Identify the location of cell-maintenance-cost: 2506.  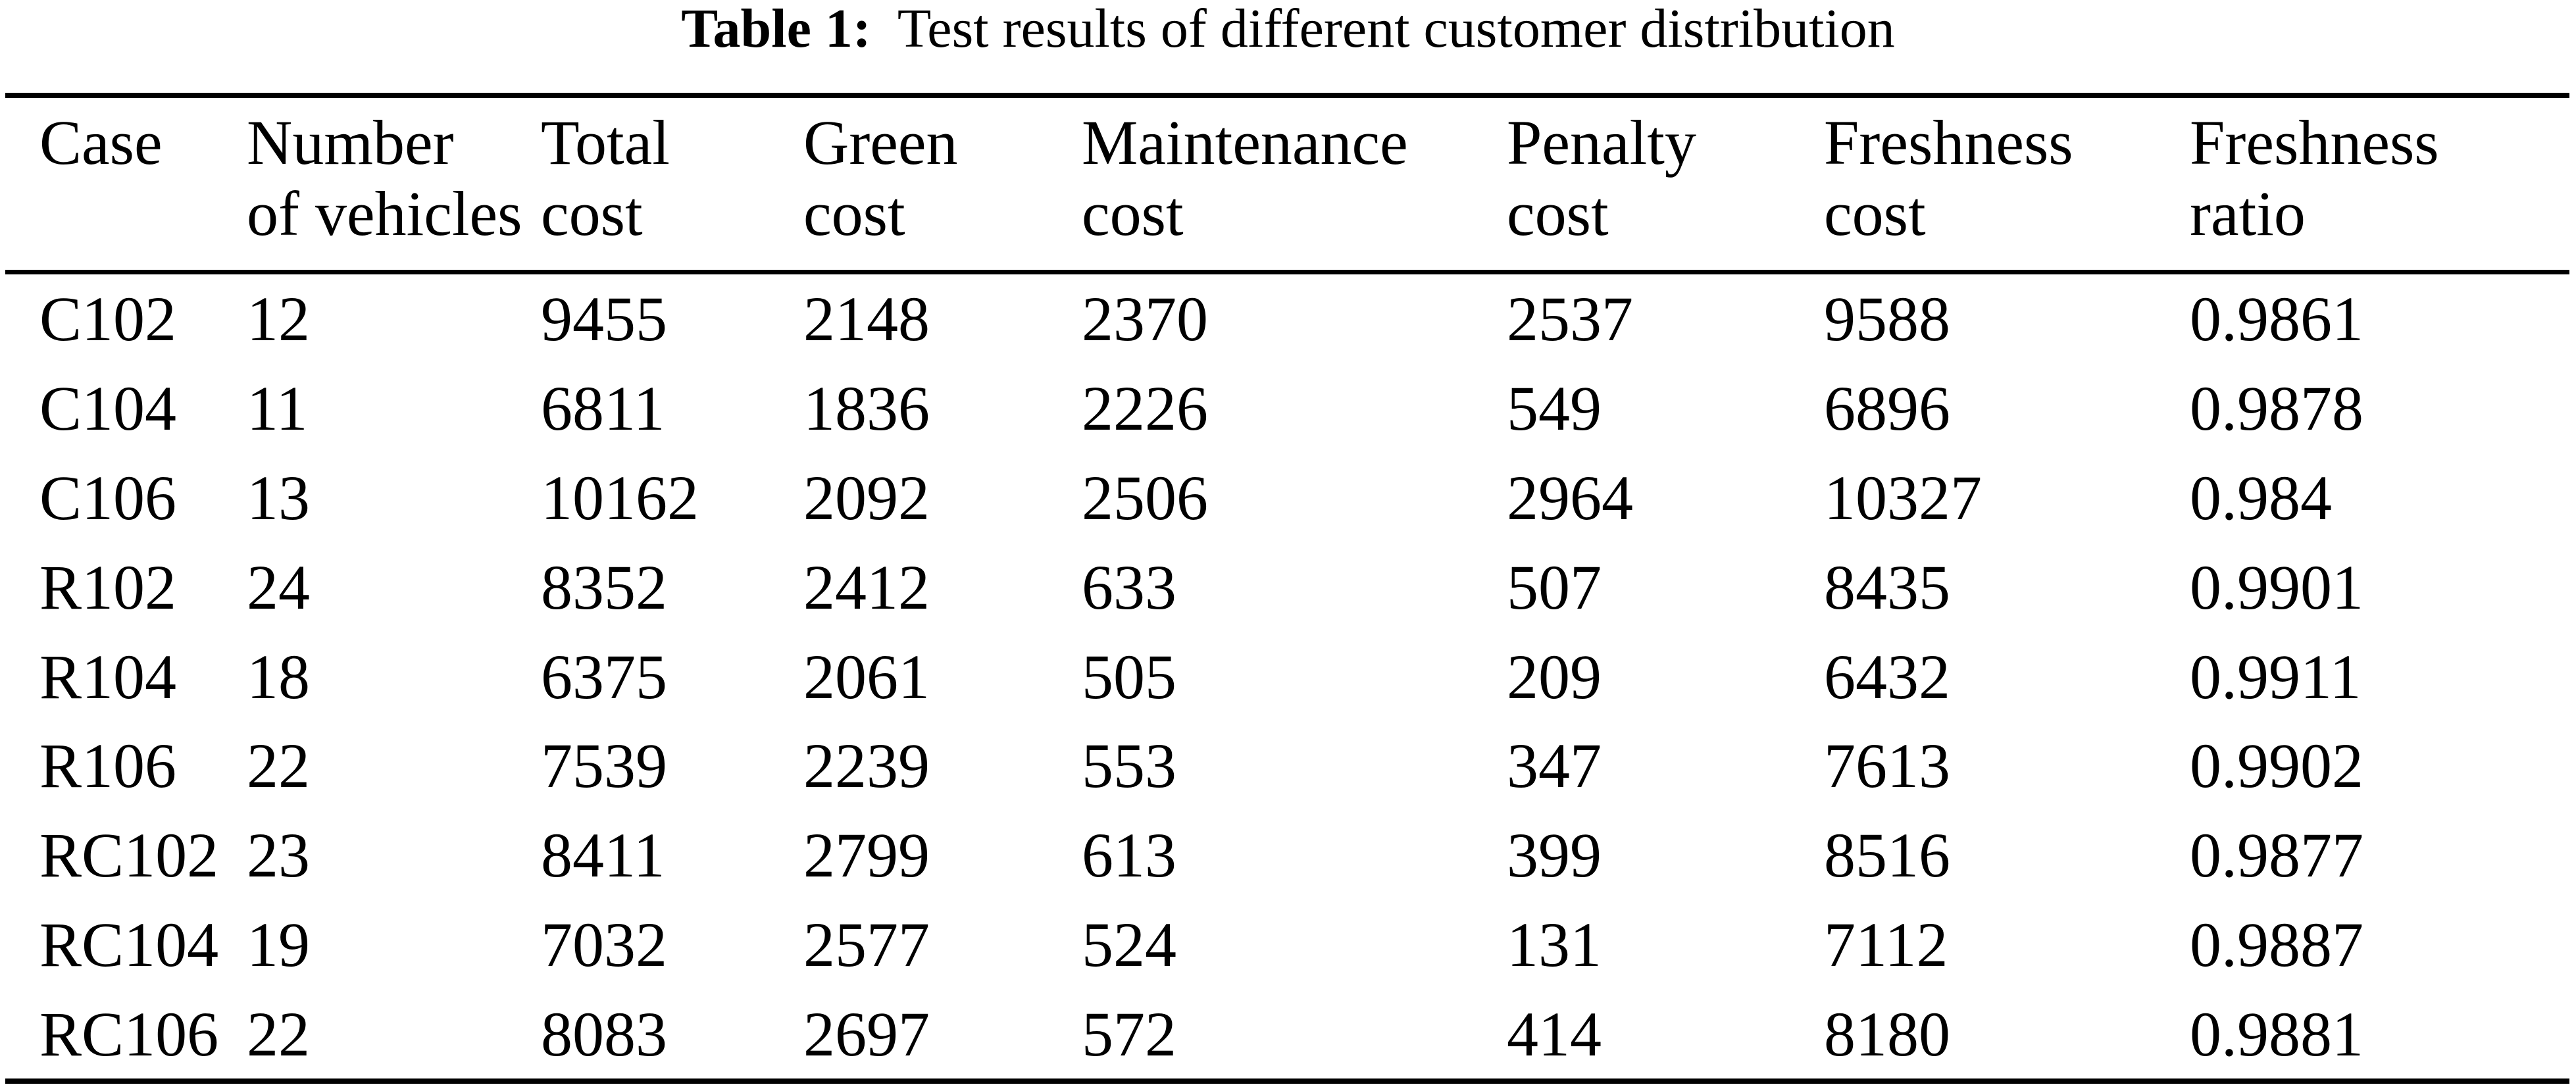
(1145, 497).